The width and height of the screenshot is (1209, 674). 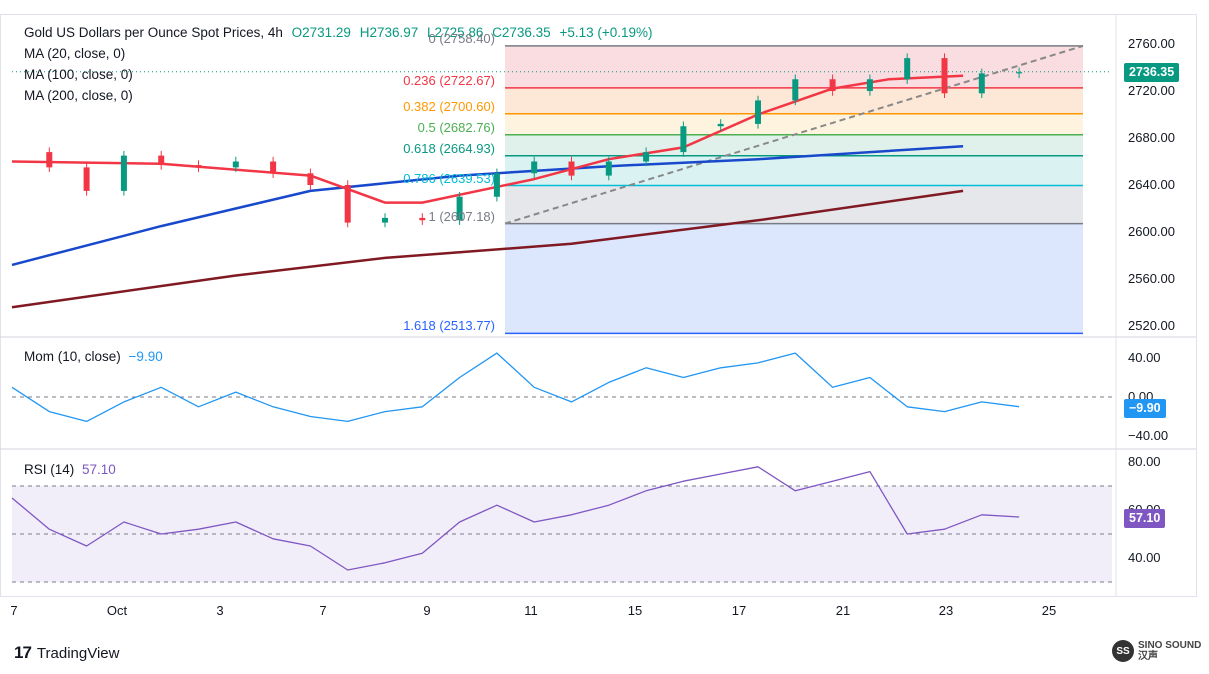 What do you see at coordinates (487, 249) in the screenshot?
I see `ma200-line` at bounding box center [487, 249].